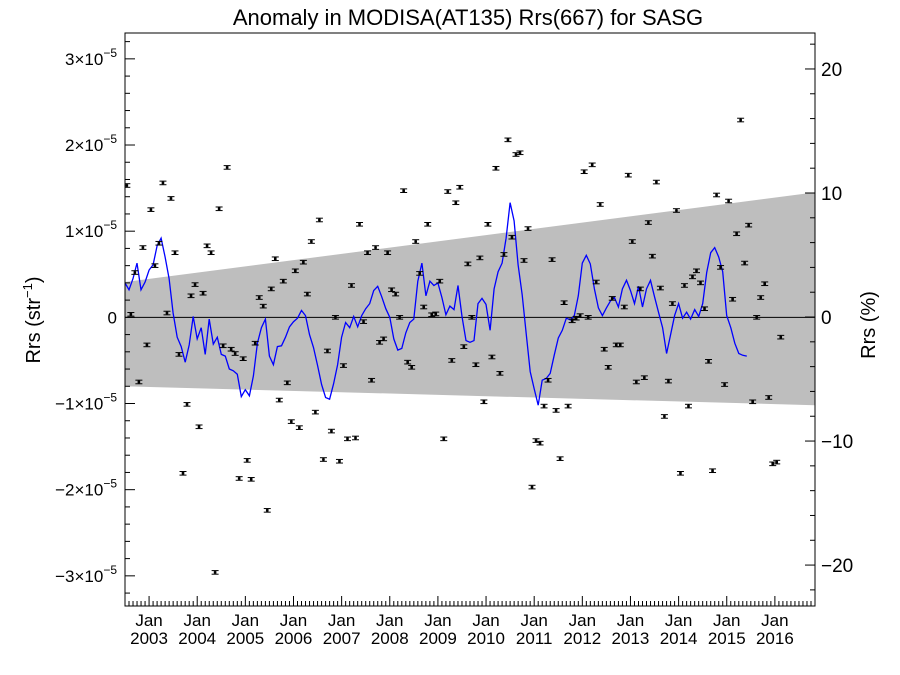 The image size is (900, 675). Describe the element at coordinates (86, 574) in the screenshot. I see `y-left-tick-label: −3×10⁻⁵` at that location.